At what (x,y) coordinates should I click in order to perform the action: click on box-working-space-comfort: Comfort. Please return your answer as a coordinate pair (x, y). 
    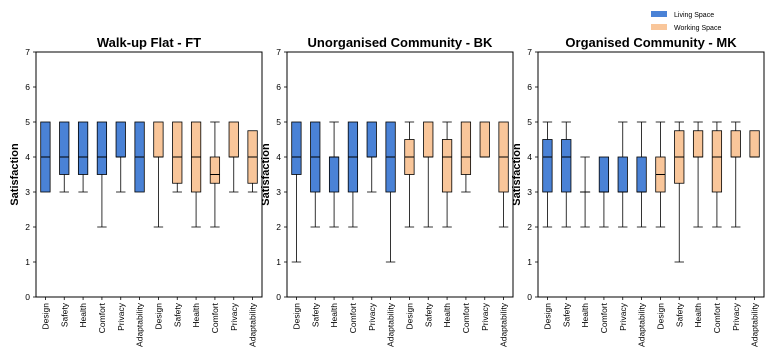
    Looking at the image, I should click on (466, 227).